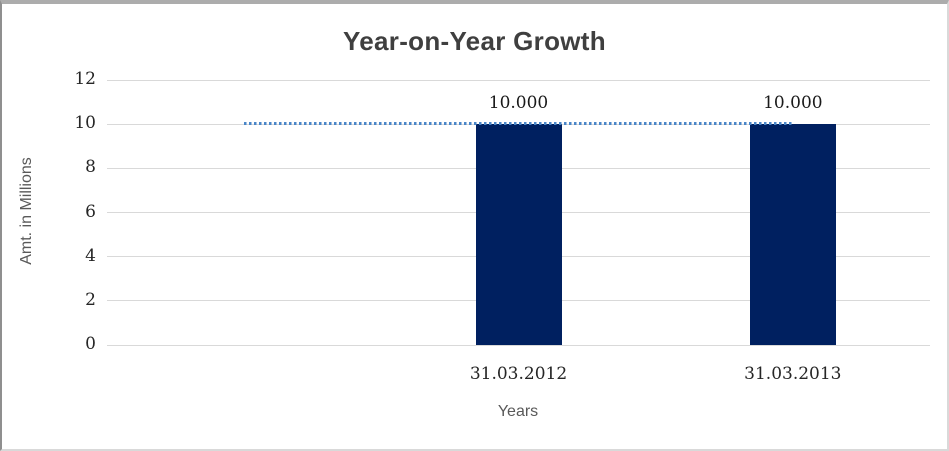 This screenshot has width=949, height=451. What do you see at coordinates (474, 41) in the screenshot?
I see `chart-title: Year-on-Year Growth` at bounding box center [474, 41].